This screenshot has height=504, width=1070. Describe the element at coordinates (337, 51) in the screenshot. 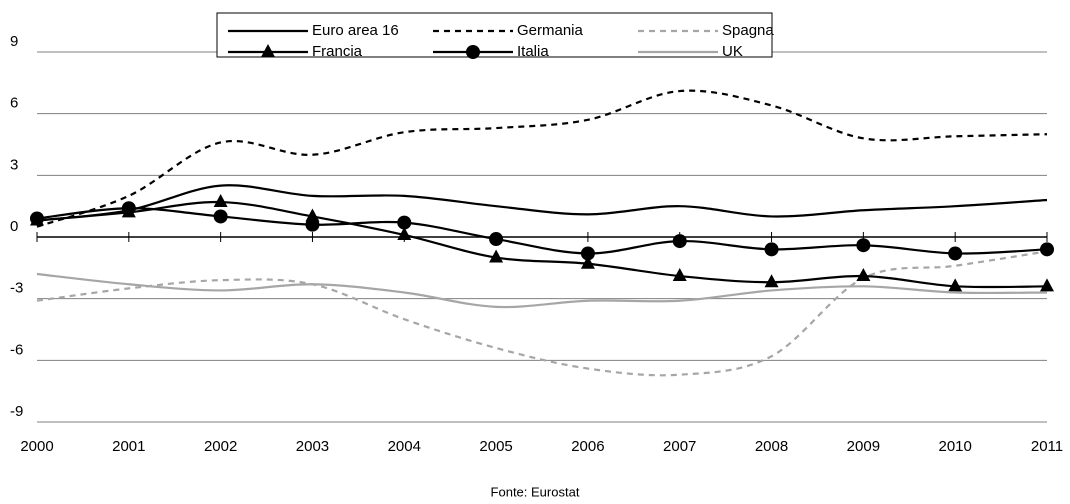

I see `legend-label: Francia` at that location.